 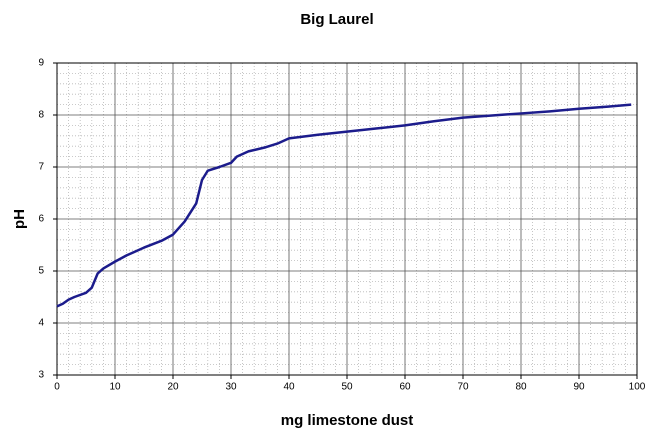 What do you see at coordinates (115, 387) in the screenshot?
I see `x-tick-label: 10` at bounding box center [115, 387].